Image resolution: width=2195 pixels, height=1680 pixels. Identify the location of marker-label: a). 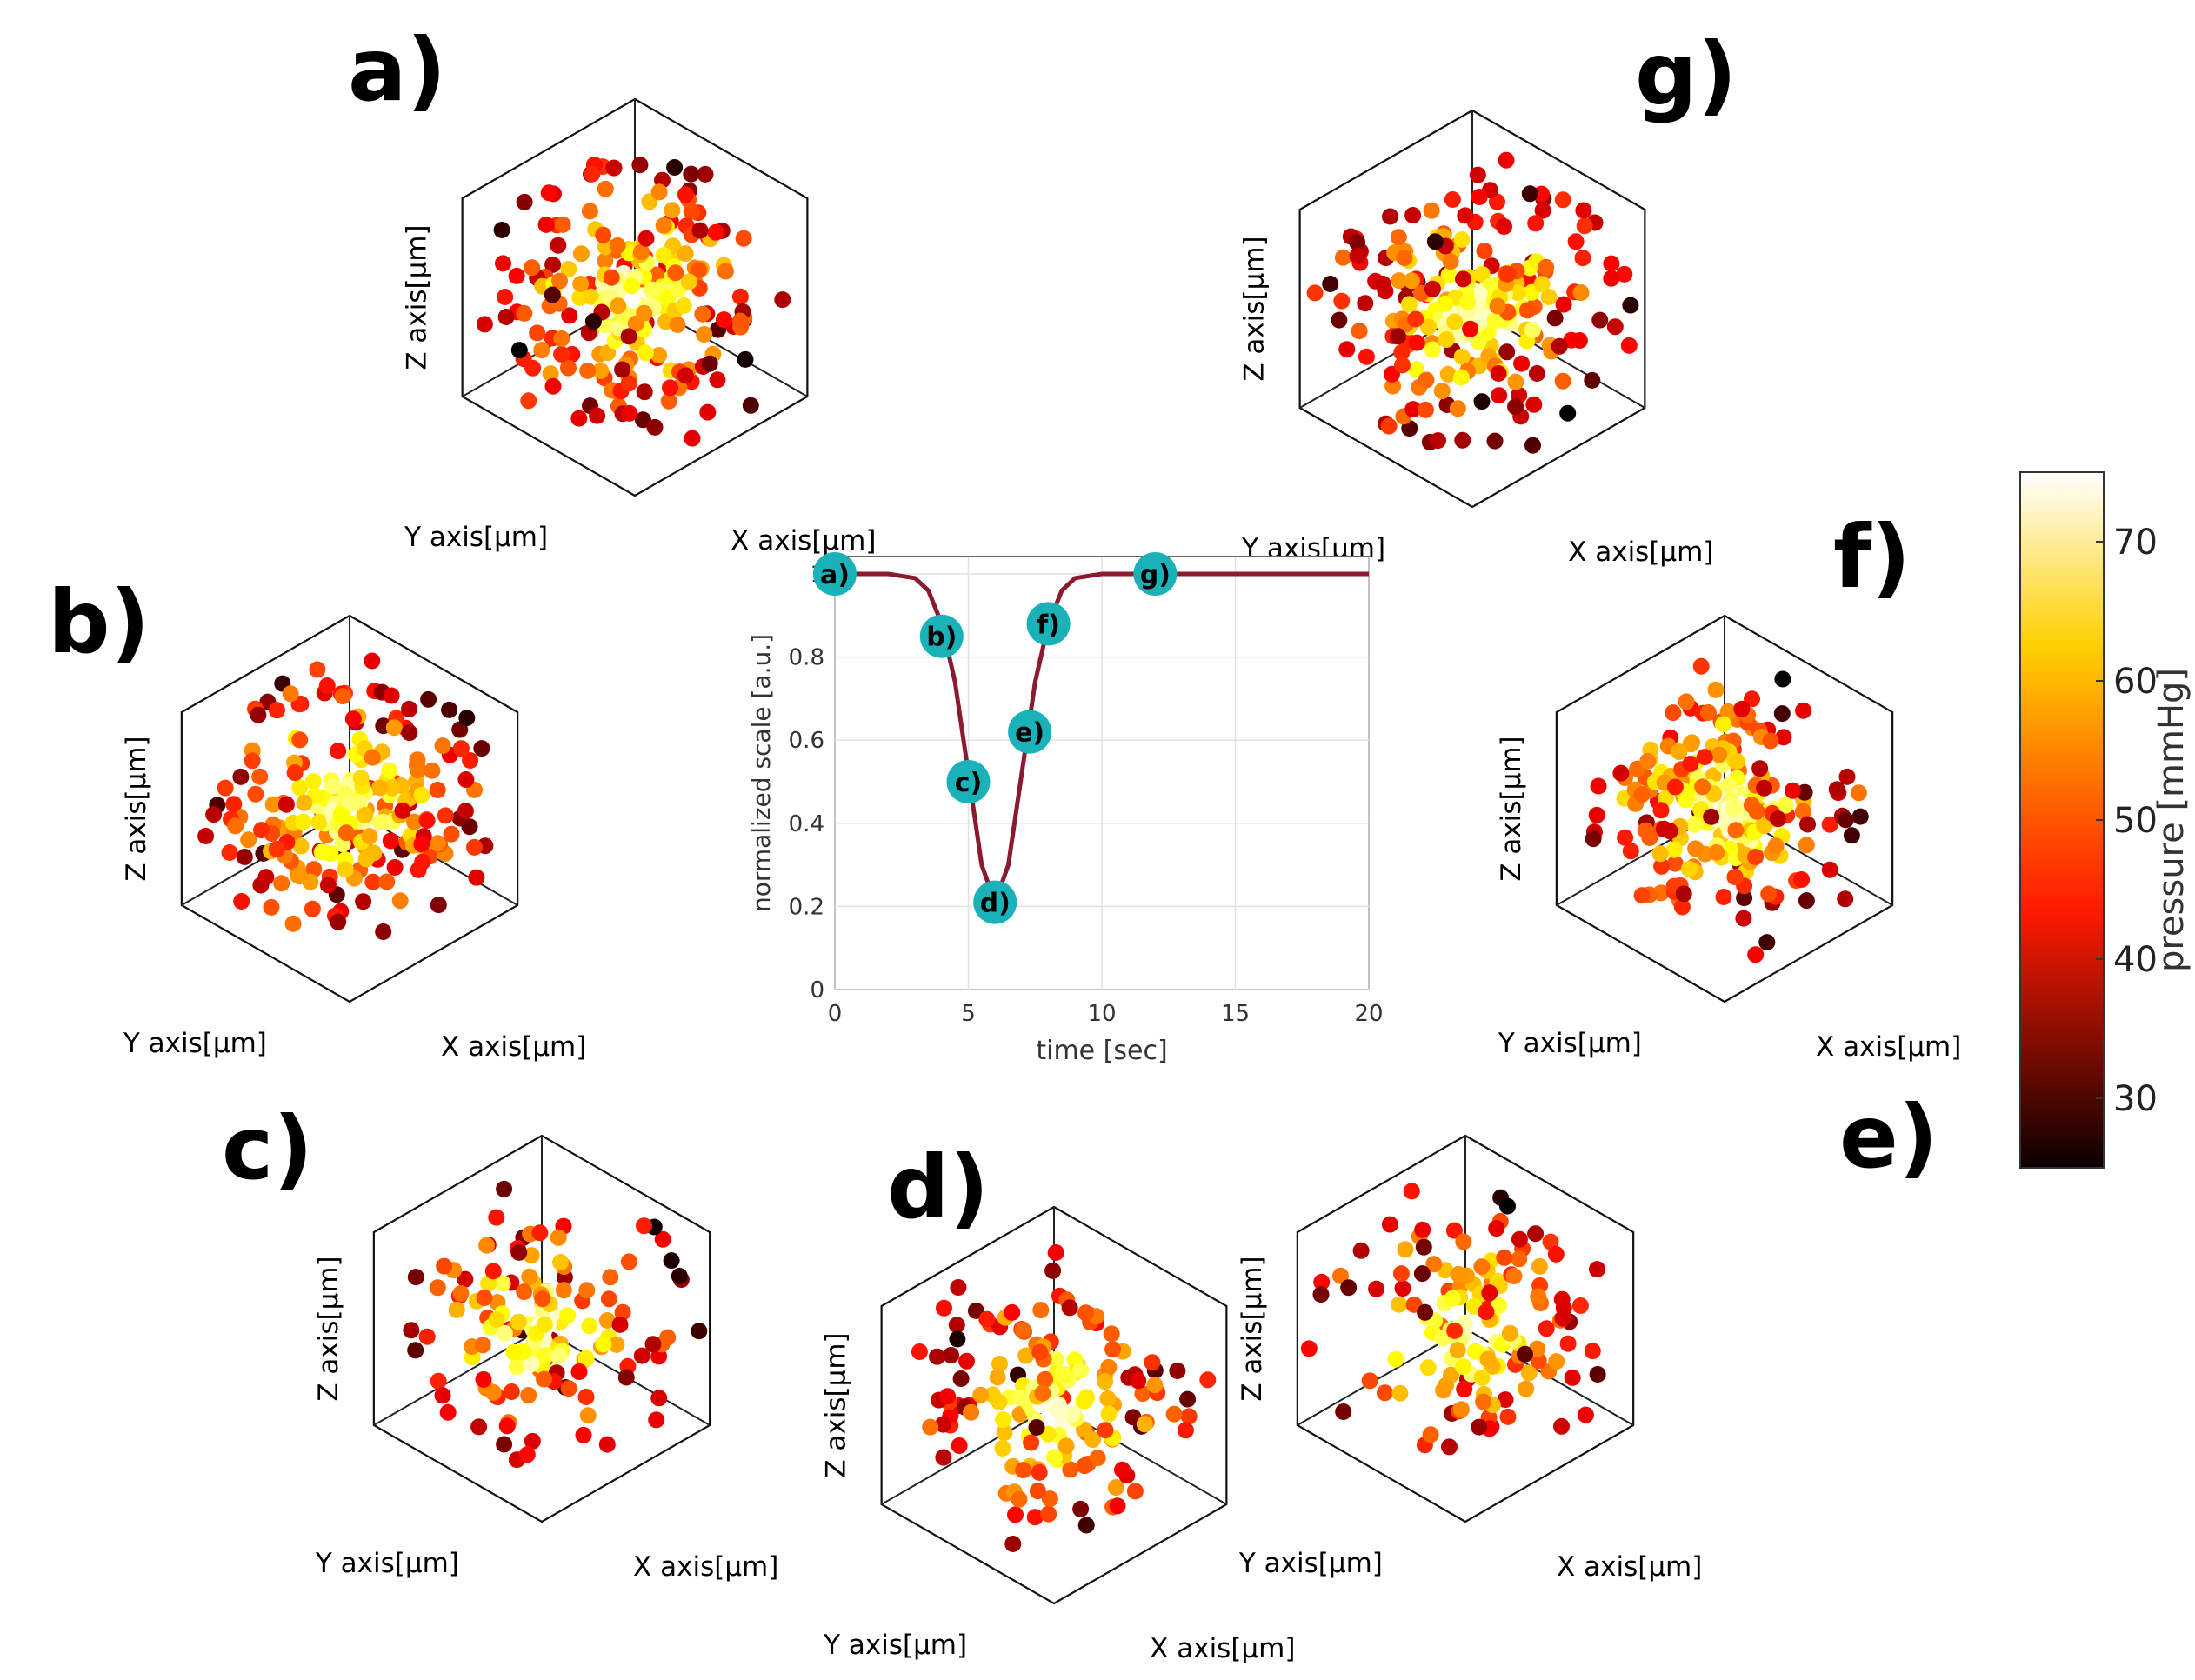
(835, 575).